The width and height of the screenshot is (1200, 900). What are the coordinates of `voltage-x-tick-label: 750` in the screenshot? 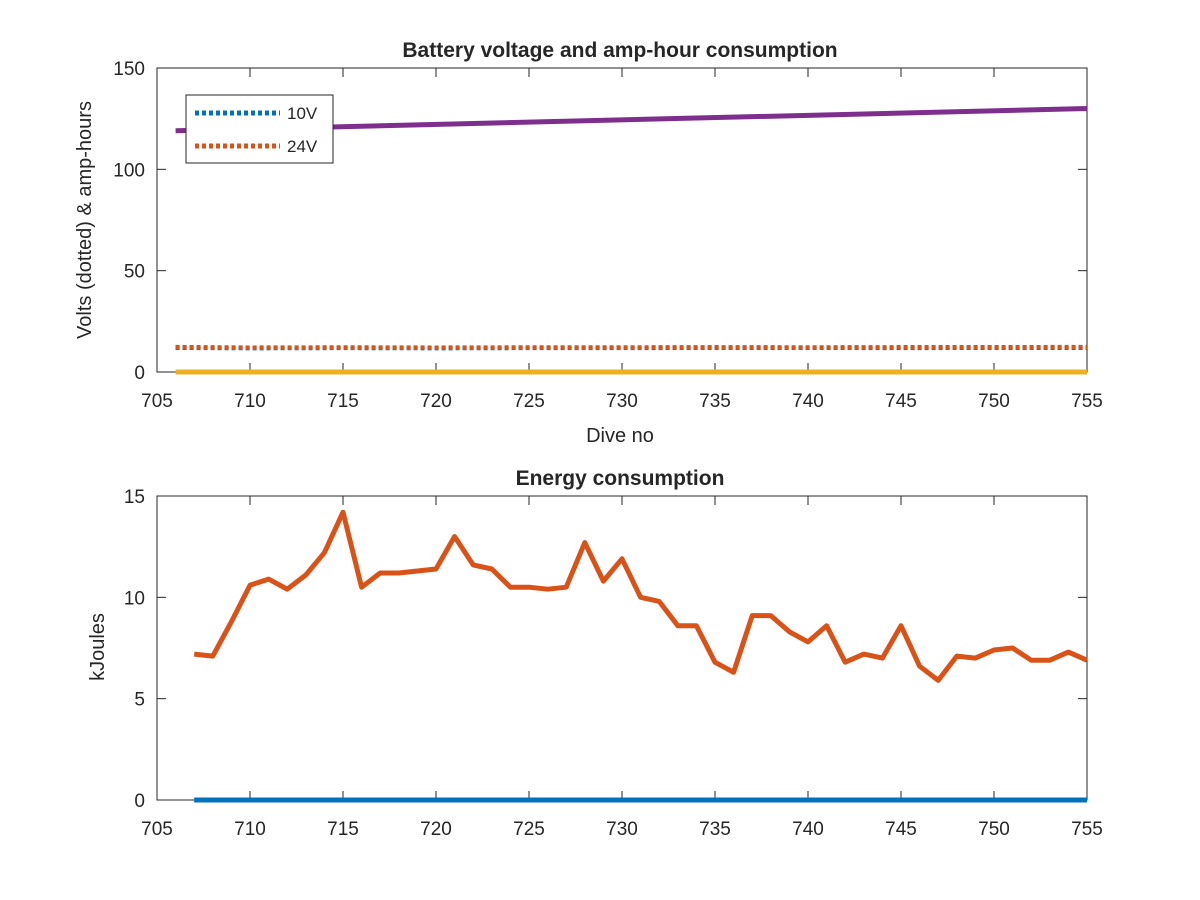 It's located at (994, 401).